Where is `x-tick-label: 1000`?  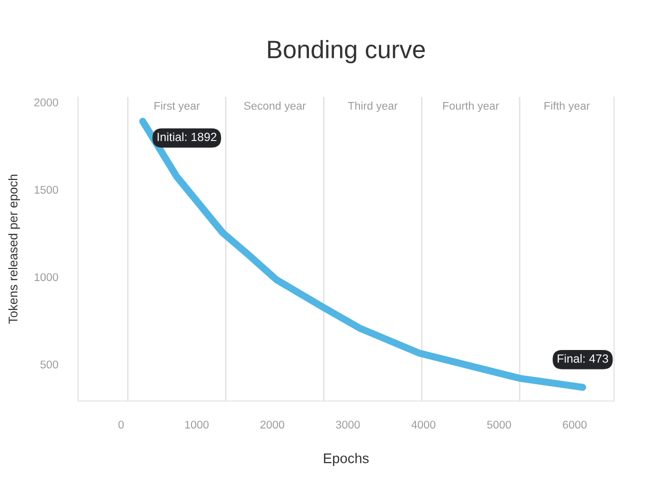 x-tick-label: 1000 is located at coordinates (197, 424).